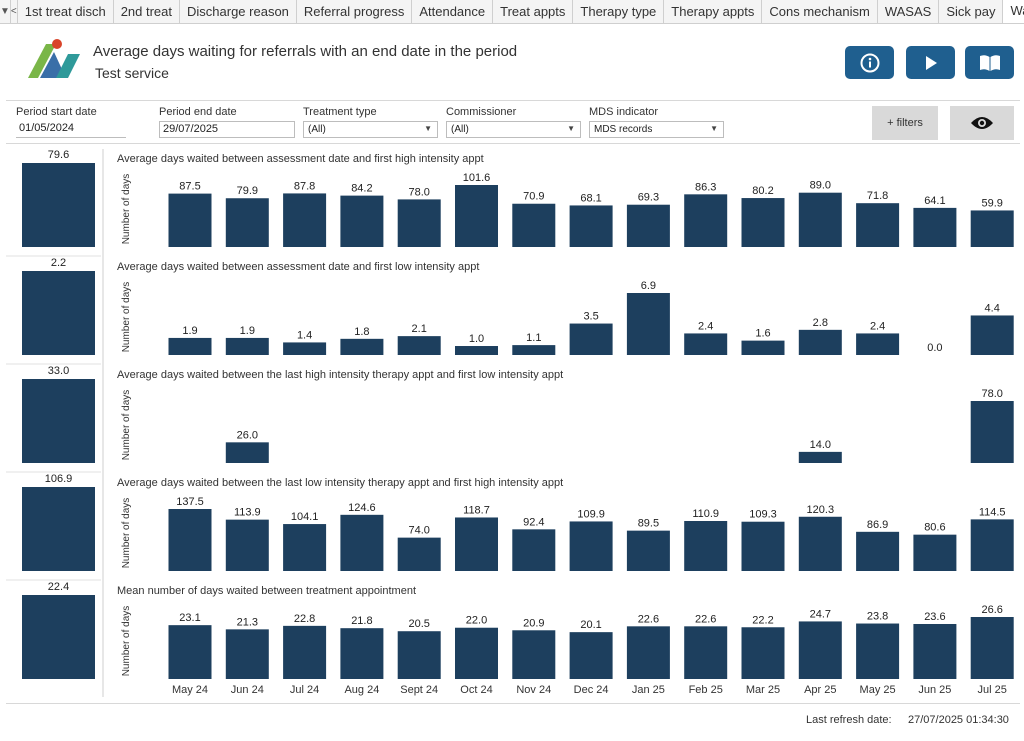 The width and height of the screenshot is (1024, 741). What do you see at coordinates (71, 129) in the screenshot?
I see `period-start-input: 01/05/2024` at bounding box center [71, 129].